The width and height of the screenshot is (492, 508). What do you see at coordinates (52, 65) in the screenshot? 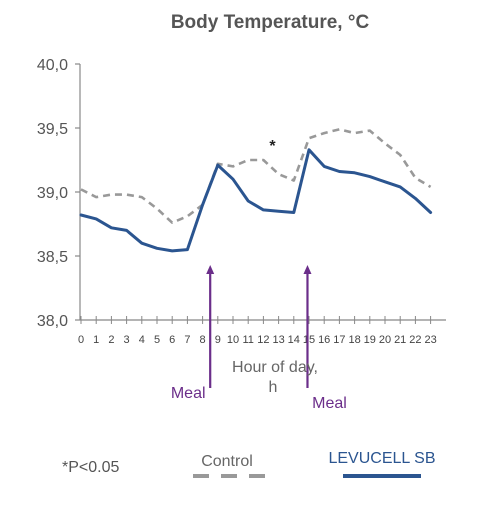
I see `y-tick-label: 40,0` at bounding box center [52, 65].